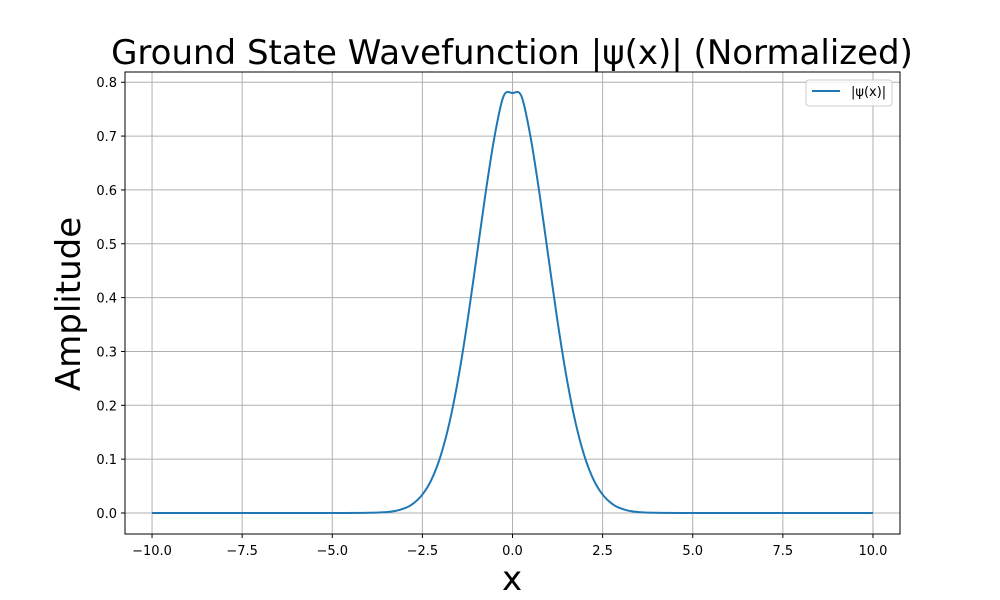 The image size is (1000, 600). I want to click on y-tick-label: 0.3, so click(106, 352).